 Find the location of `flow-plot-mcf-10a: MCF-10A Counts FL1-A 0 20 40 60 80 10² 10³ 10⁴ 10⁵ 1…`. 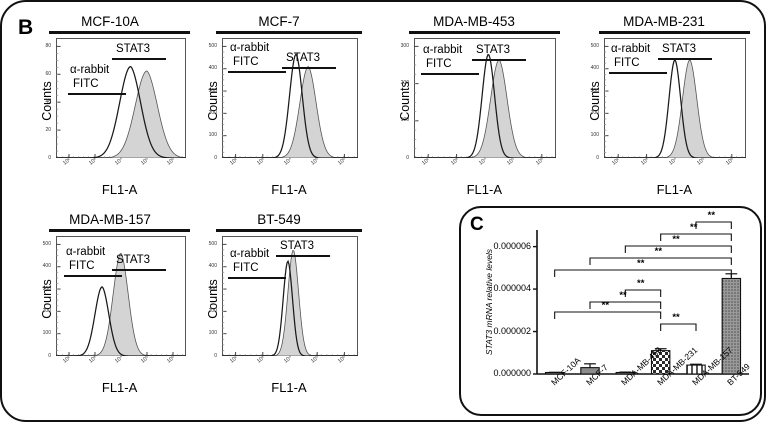

flow-plot-mcf-10a: MCF-10A Counts FL1-A 0 20 40 60 80 10² 10³ 10⁴ 10⁵ 1… is located at coordinates (110, 105).